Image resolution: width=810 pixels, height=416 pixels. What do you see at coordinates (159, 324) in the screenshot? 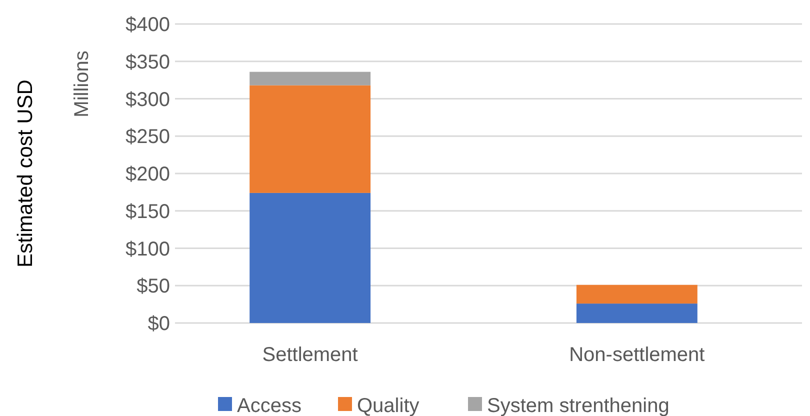
I see `y-tick-label: $0` at bounding box center [159, 324].